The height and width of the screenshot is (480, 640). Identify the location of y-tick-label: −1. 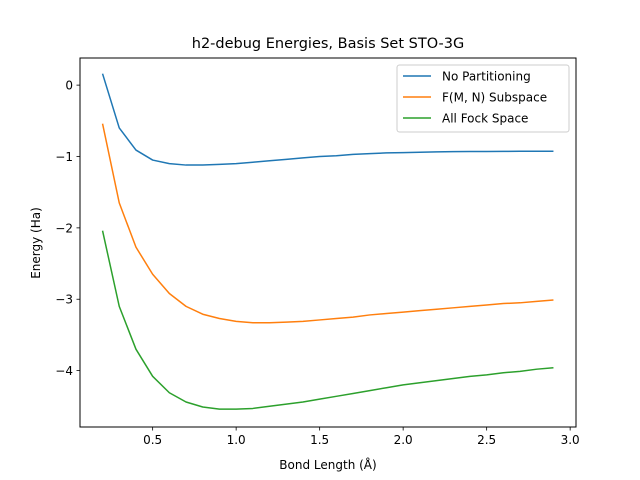
(64, 157).